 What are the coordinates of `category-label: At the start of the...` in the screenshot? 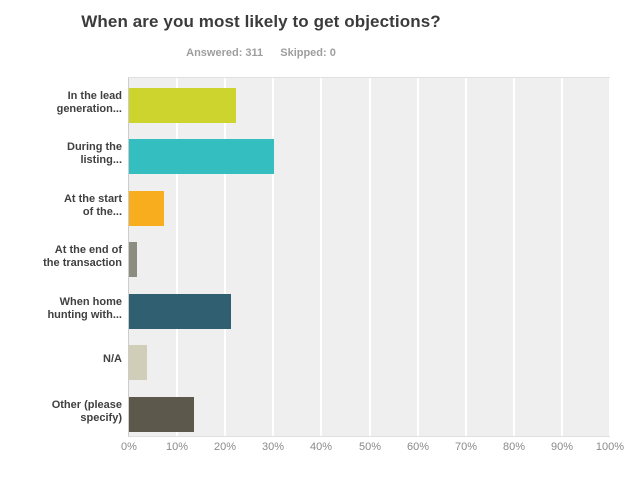 It's located at (92, 205).